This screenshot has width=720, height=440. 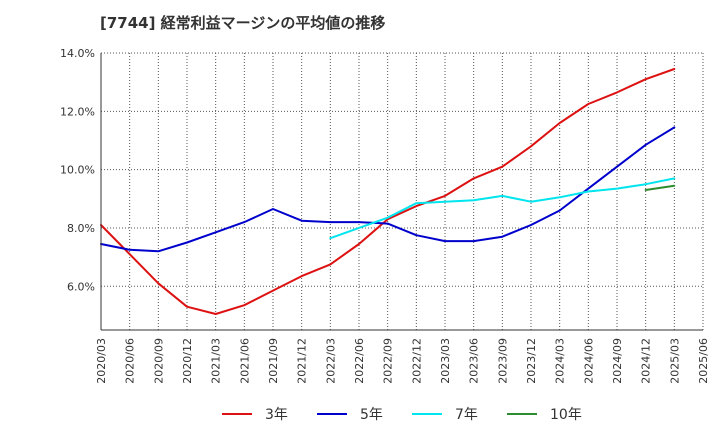 I want to click on y-tick-label: 8.0%, so click(x=81, y=228).